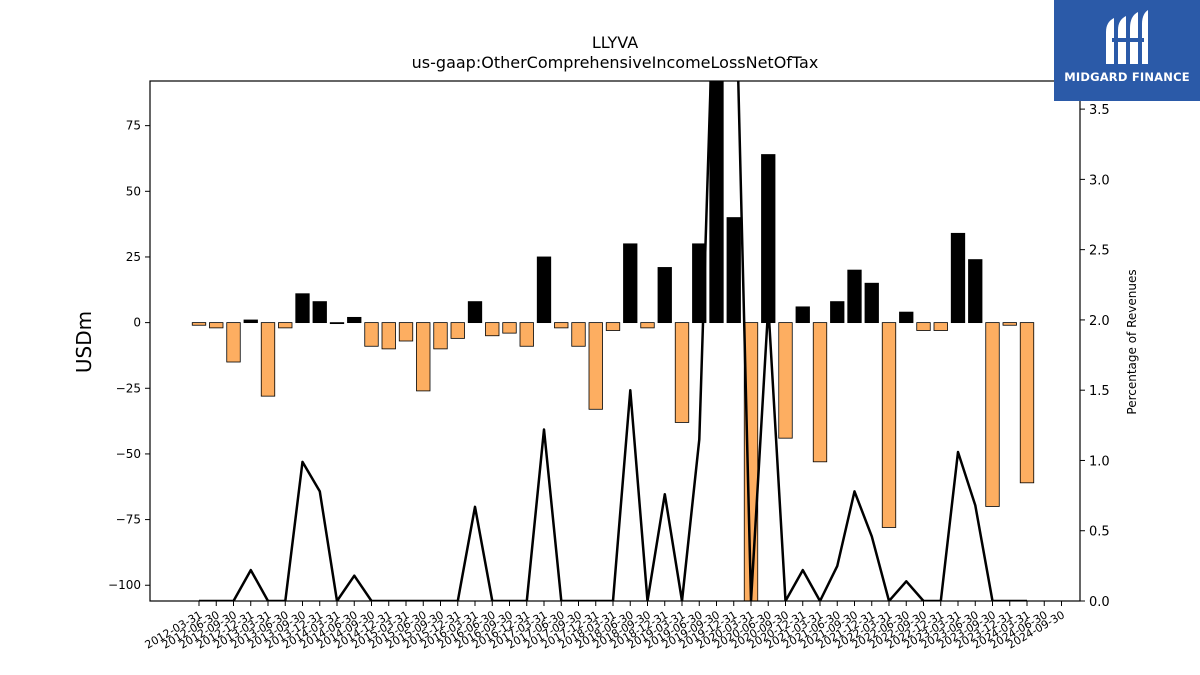 This screenshot has height=675, width=1200. Describe the element at coordinates (1099, 110) in the screenshot. I see `y-tick-label: 3.5` at that location.